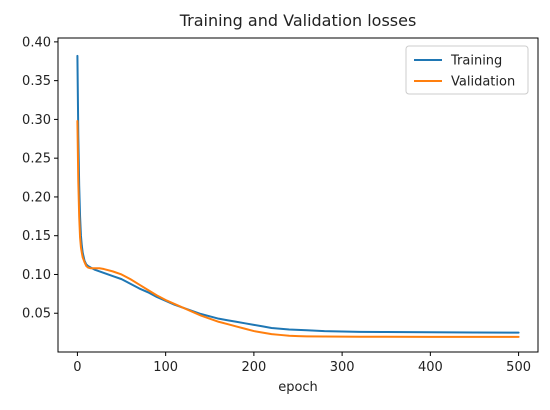 The width and height of the screenshot is (550, 410). Describe the element at coordinates (253, 367) in the screenshot. I see `x-tick-label: 200` at that location.